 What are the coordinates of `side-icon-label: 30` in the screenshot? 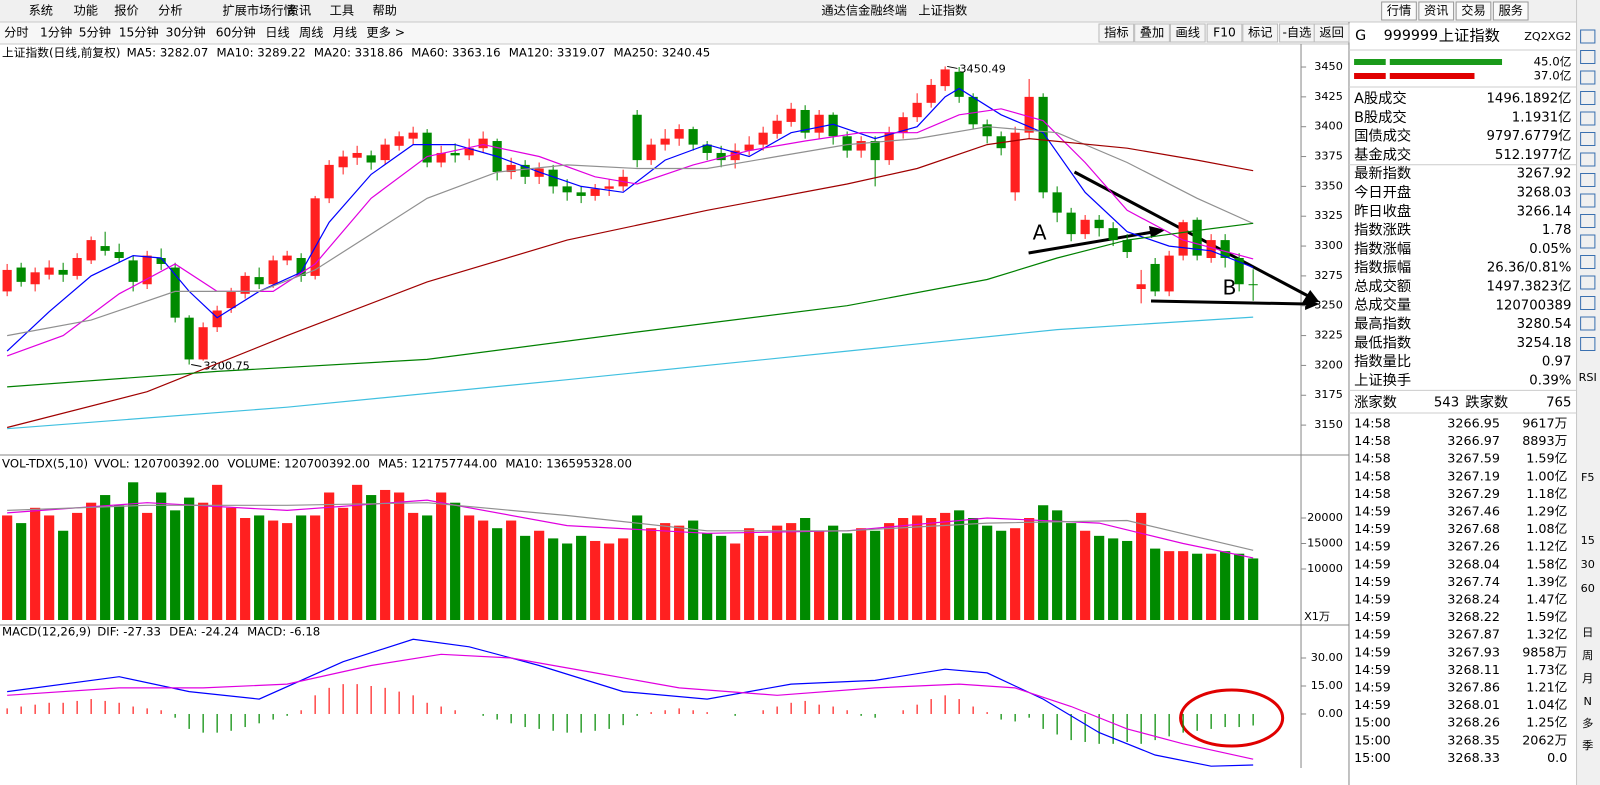 It's located at (1588, 564).